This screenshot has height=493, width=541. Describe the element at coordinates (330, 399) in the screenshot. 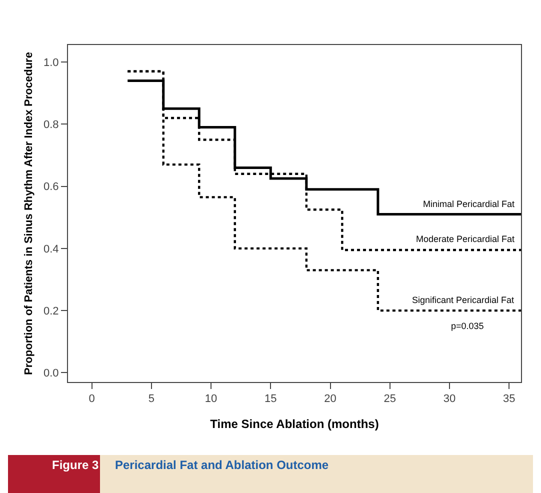

I see `x-tick-label: 20` at that location.